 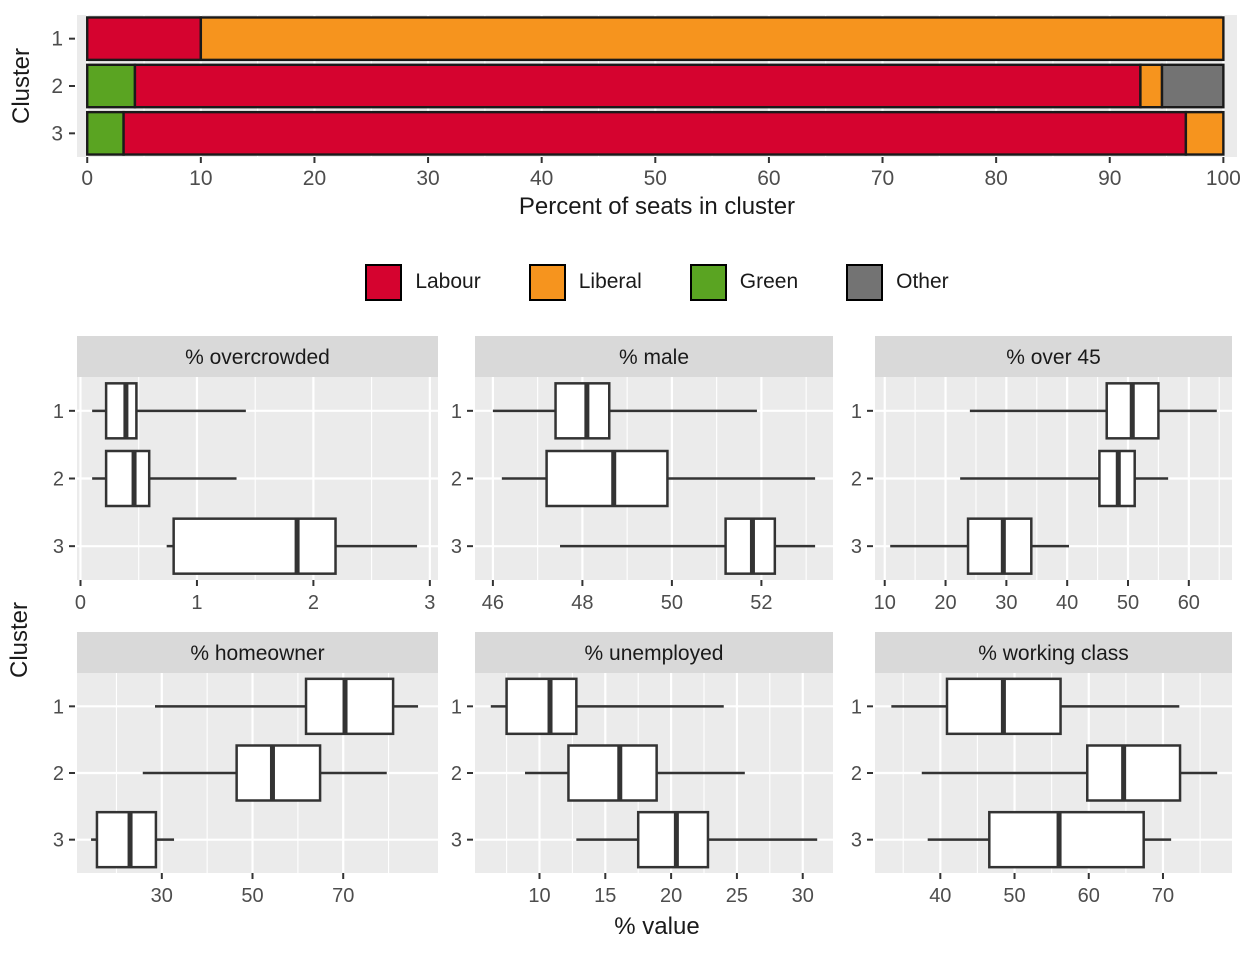 I want to click on panel-x-tick-label: 25, so click(x=737, y=896).